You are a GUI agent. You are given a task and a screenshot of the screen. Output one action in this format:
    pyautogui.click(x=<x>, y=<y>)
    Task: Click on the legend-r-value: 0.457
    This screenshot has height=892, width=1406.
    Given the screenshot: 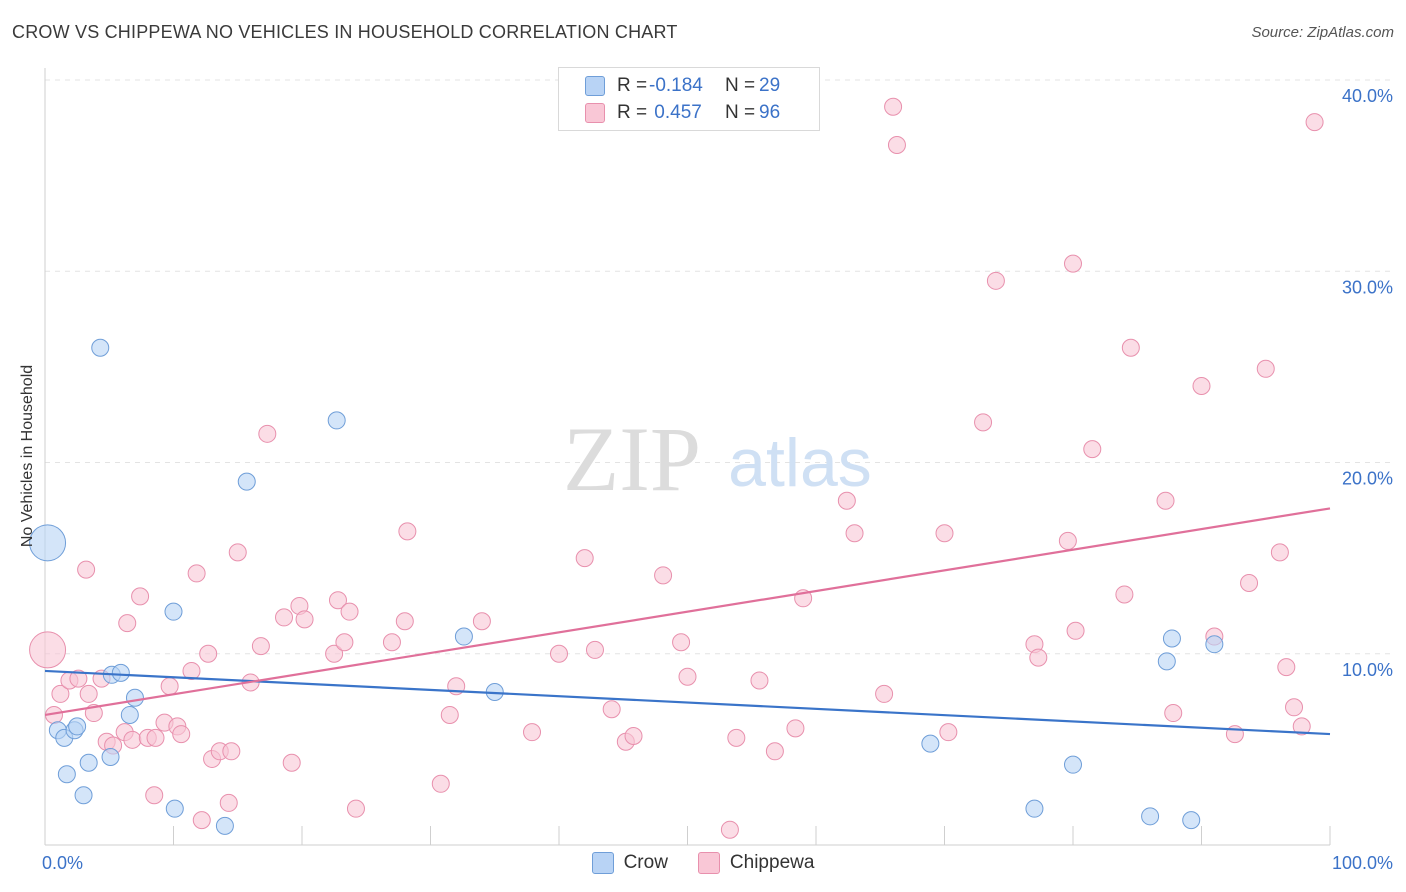 What is the action you would take?
    pyautogui.click(x=675, y=112)
    